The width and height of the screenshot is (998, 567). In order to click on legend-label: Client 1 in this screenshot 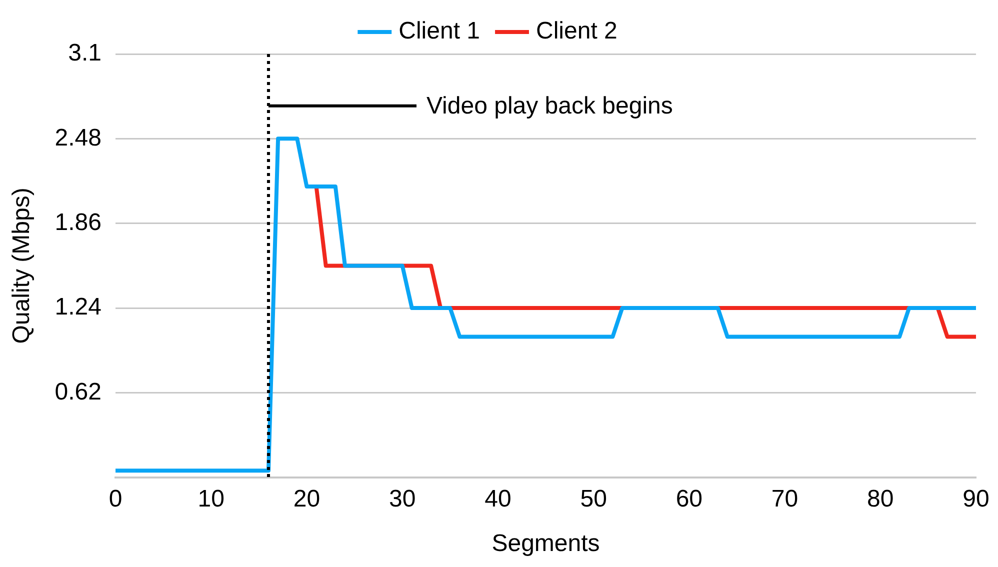, I will do `click(439, 31)`.